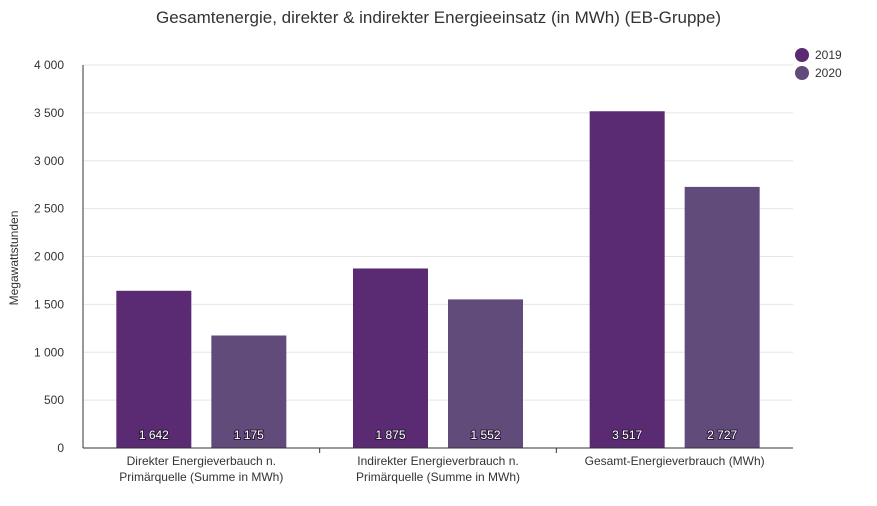 The width and height of the screenshot is (877, 506). Describe the element at coordinates (437, 461) in the screenshot. I see `x-category-label: Indirekter Energieverbrauch n.` at that location.